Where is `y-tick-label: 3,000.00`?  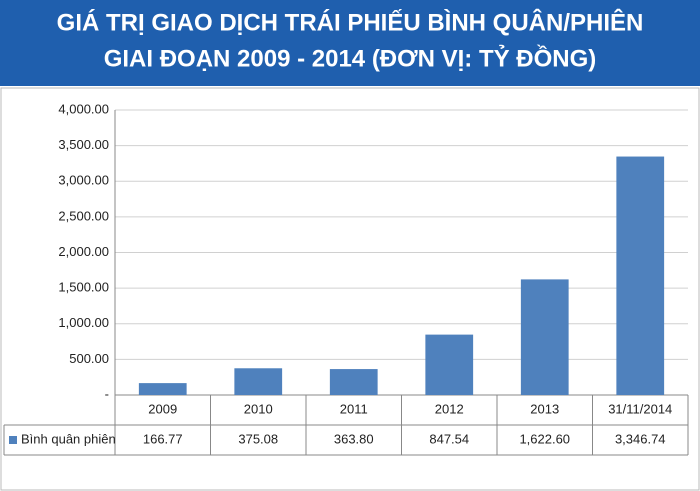
y-tick-label: 3,000.00 is located at coordinates (83, 180).